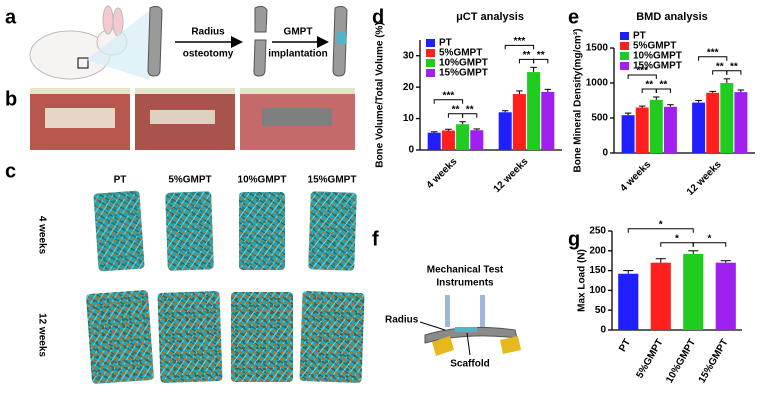  What do you see at coordinates (11, 17) in the screenshot?
I see `panel-label: a` at bounding box center [11, 17].